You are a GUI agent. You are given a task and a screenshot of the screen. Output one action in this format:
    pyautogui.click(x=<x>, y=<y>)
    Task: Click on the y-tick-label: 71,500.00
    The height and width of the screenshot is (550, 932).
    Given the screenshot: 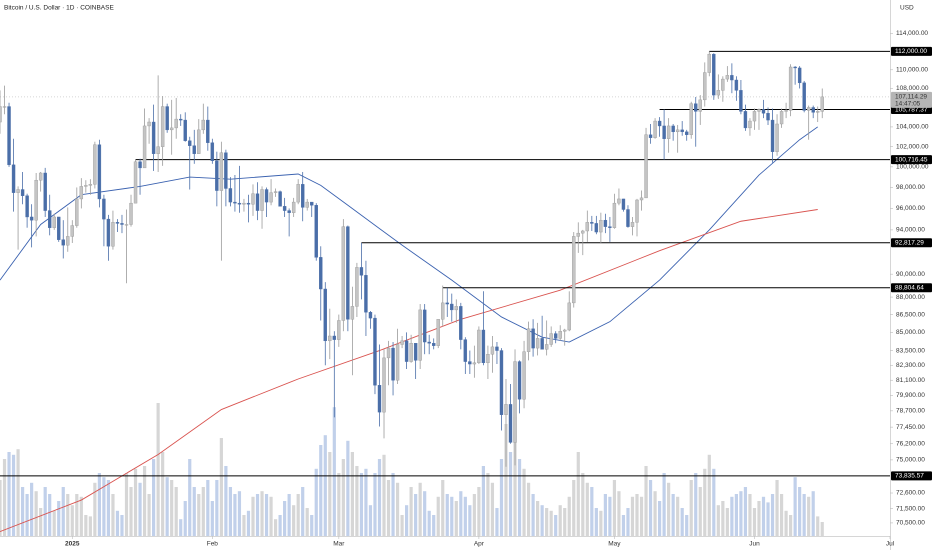 What is the action you would take?
    pyautogui.click(x=910, y=508)
    